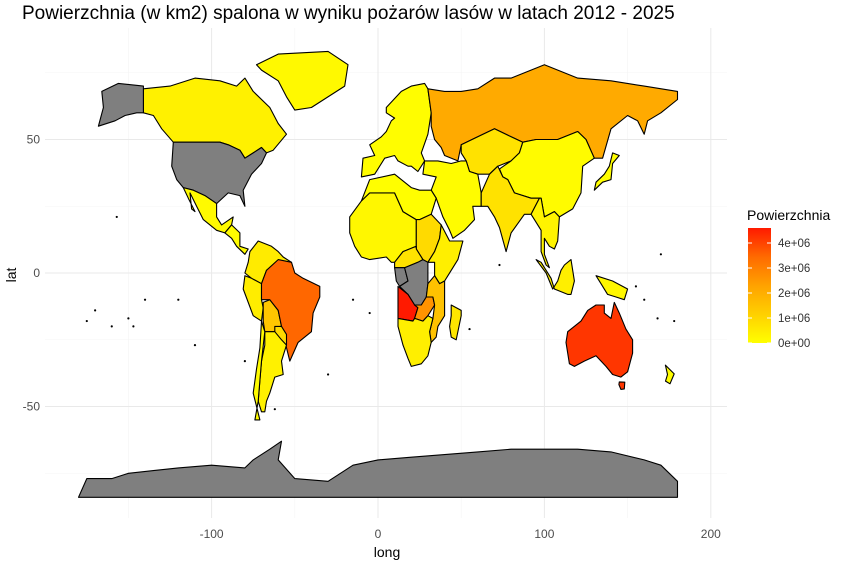 The height and width of the screenshot is (568, 841). Describe the element at coordinates (290, 310) in the screenshot. I see `region-brazil` at that location.